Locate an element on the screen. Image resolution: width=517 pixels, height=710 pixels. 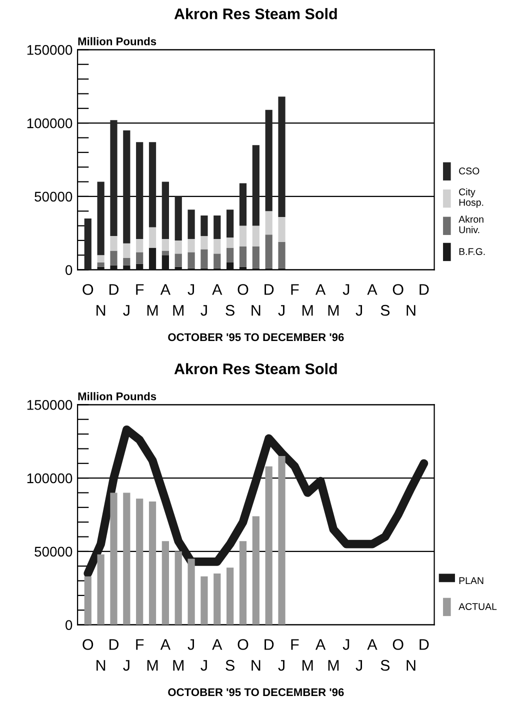
legend-label: PLAN is located at coordinates (471, 580).